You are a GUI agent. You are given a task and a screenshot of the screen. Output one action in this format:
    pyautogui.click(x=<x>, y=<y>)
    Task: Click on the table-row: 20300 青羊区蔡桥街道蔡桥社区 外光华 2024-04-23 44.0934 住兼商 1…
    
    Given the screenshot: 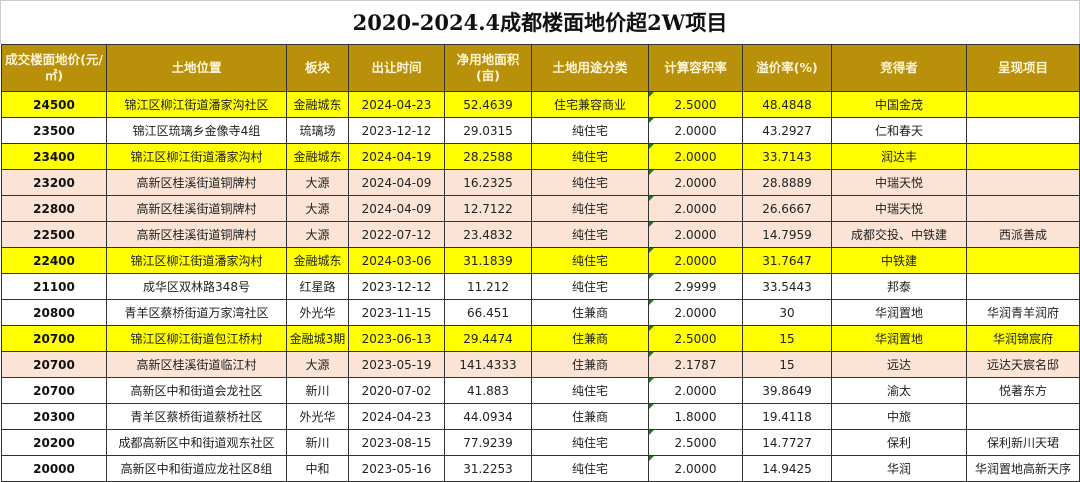 What is the action you would take?
    pyautogui.click(x=540, y=416)
    